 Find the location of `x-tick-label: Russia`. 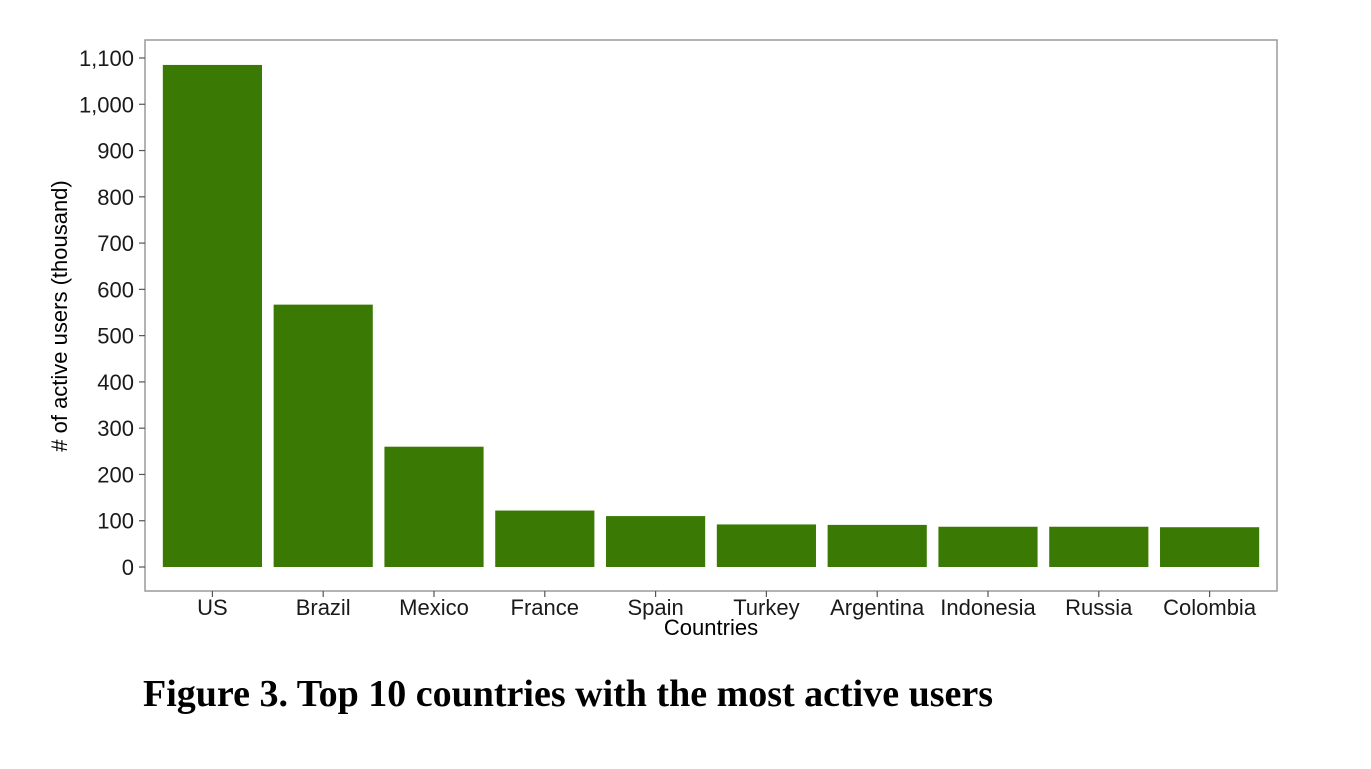

x-tick-label: Russia is located at coordinates (1099, 607).